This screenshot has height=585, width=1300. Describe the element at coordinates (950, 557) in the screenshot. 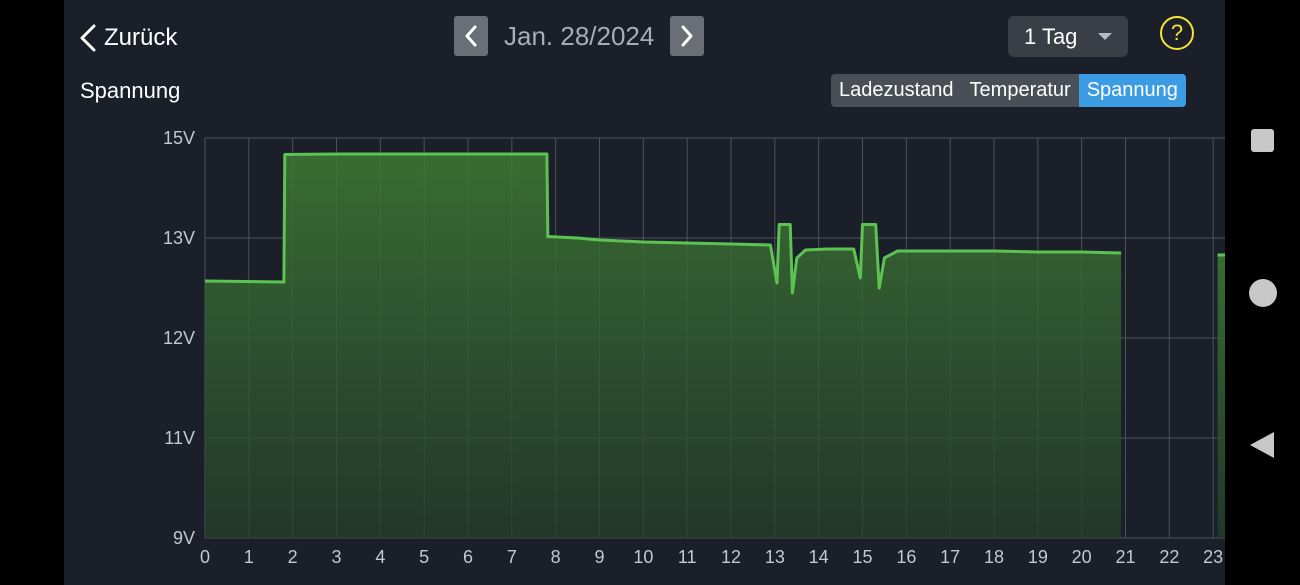

I see `x-tick-label: 17` at that location.